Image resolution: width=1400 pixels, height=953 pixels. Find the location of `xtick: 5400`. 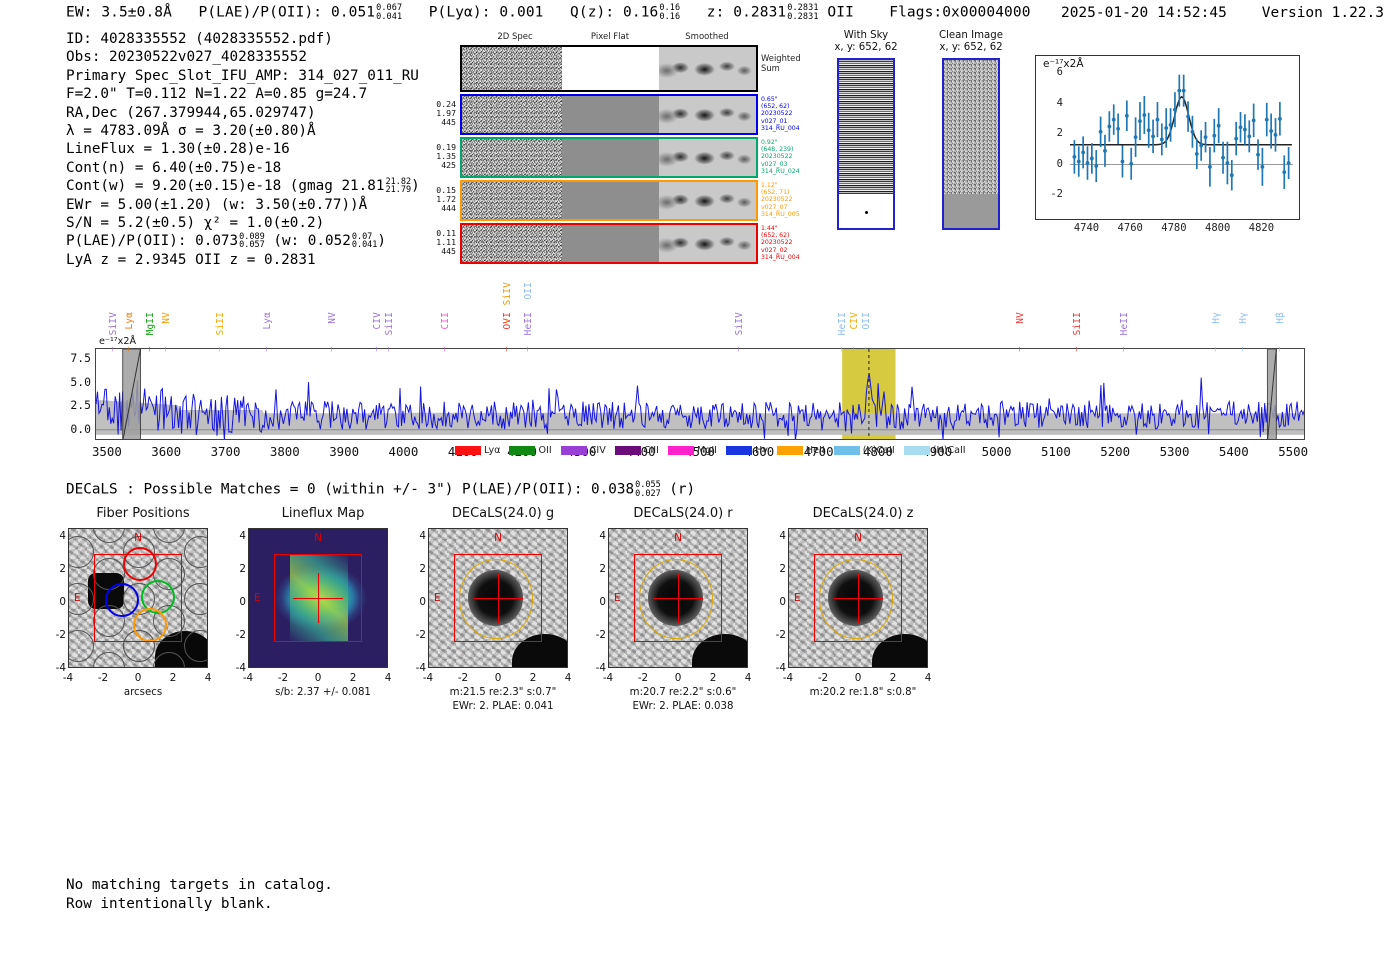

xtick: 5400 is located at coordinates (1233, 451).